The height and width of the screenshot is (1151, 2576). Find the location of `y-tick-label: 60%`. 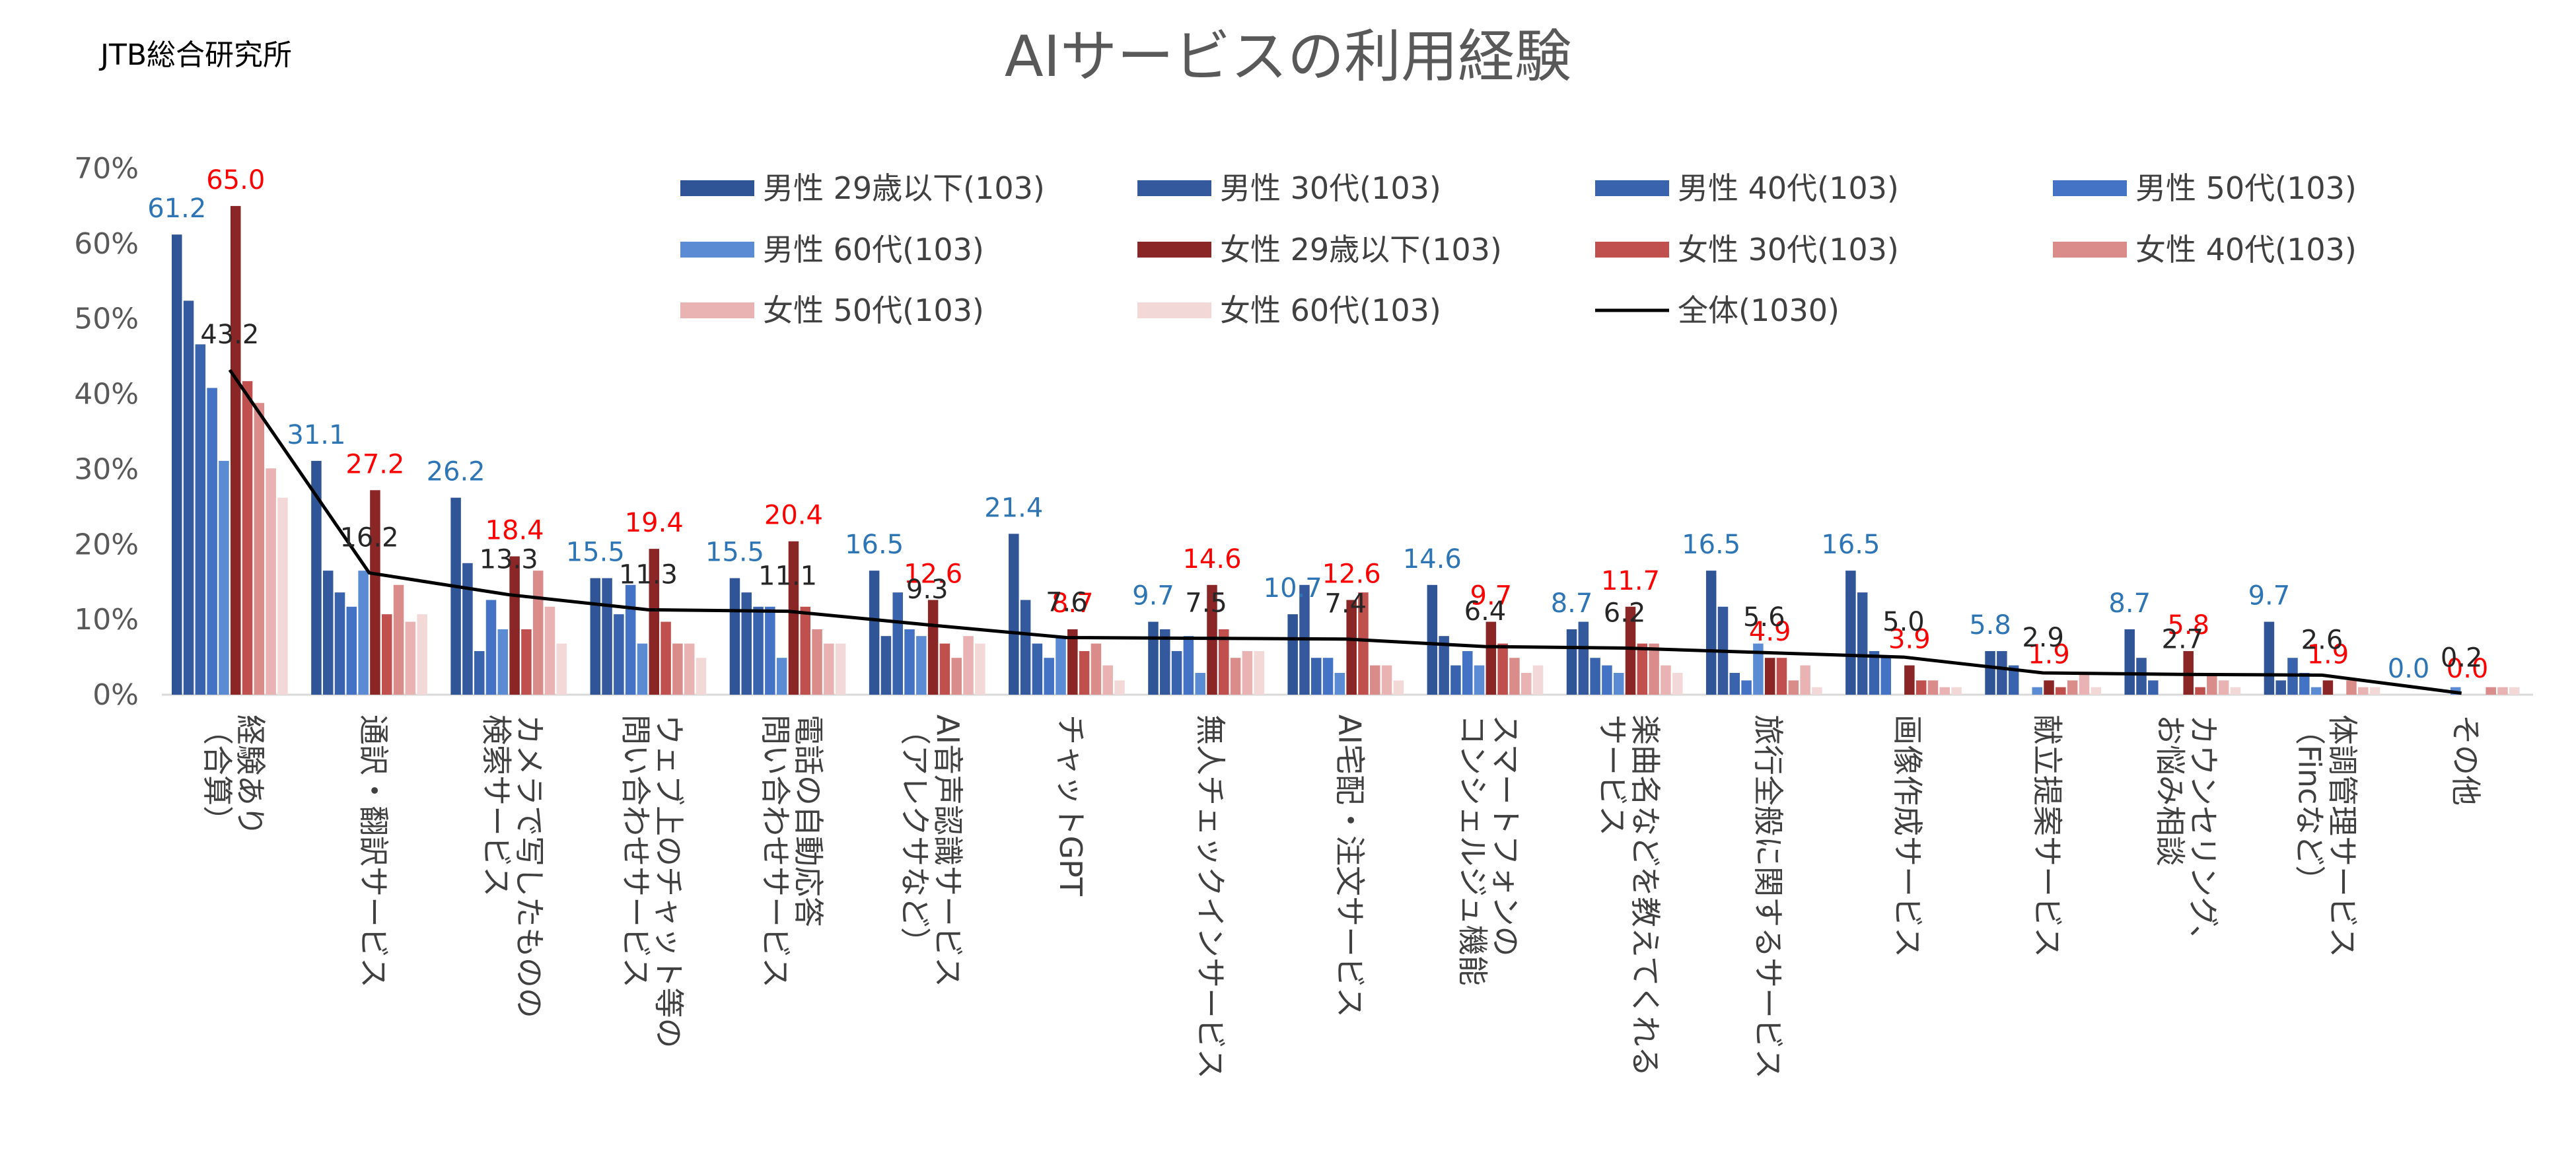

y-tick-label: 60% is located at coordinates (106, 244).